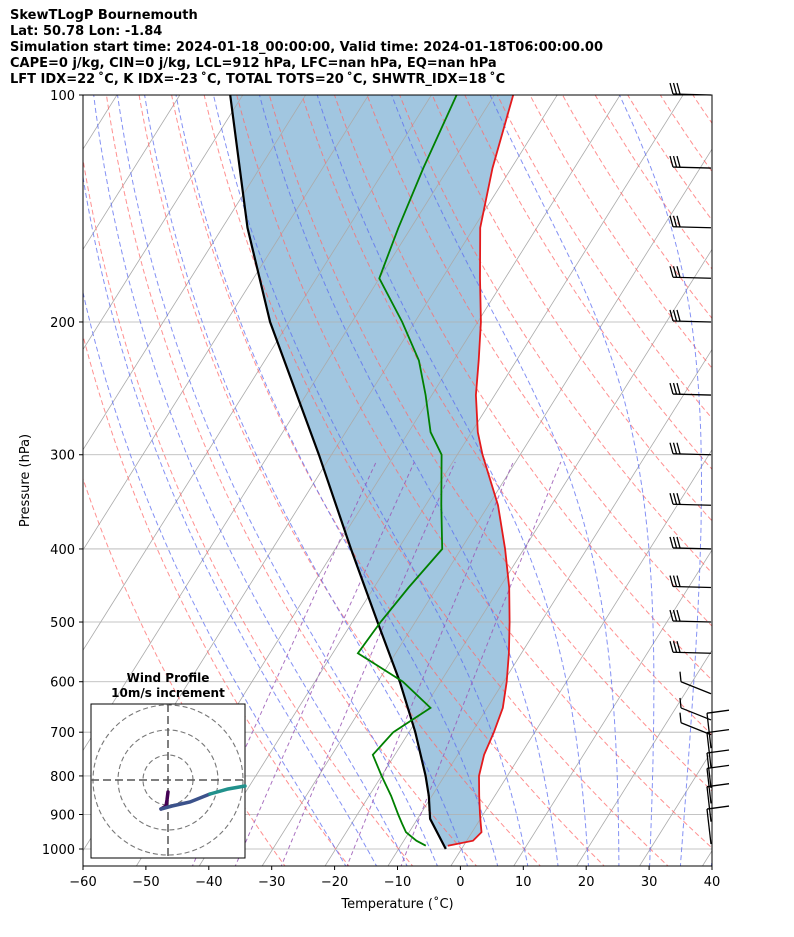 This screenshot has width=794, height=937. I want to click on y-tick-label: 200, so click(62, 323).